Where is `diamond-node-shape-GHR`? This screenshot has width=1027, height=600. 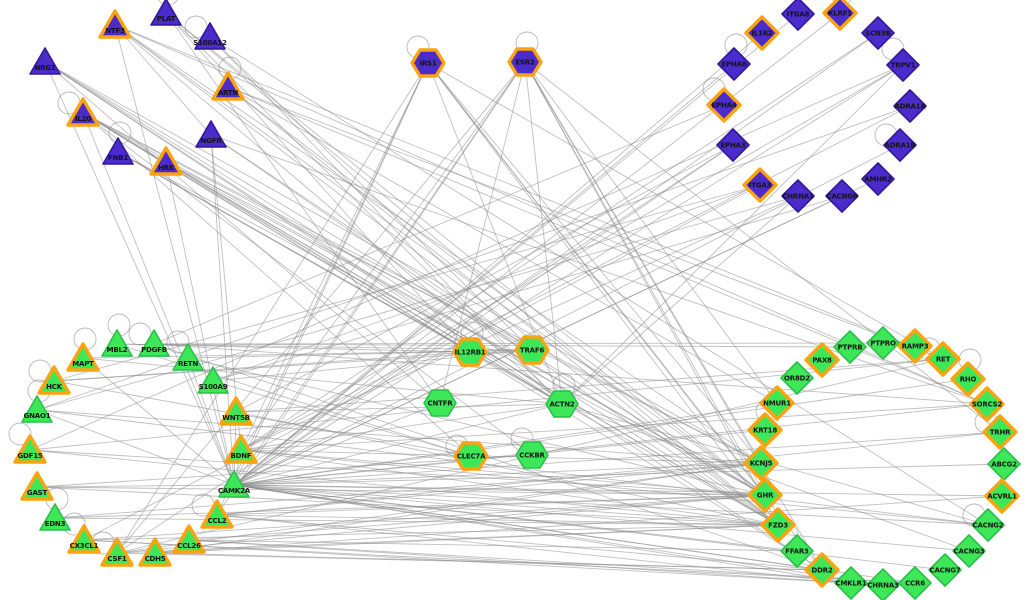 diamond-node-shape-GHR is located at coordinates (765, 495).